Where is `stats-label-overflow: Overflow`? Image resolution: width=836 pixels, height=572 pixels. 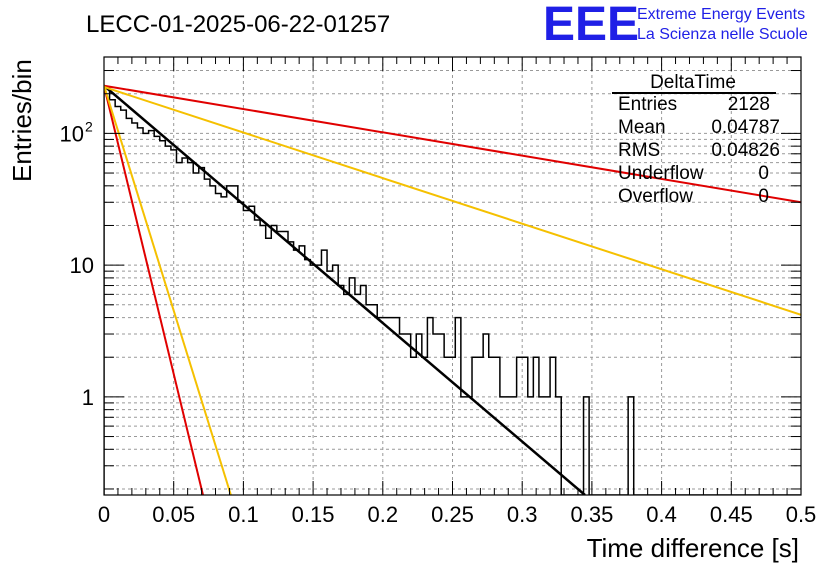
stats-label-overflow: Overflow is located at coordinates (655, 196).